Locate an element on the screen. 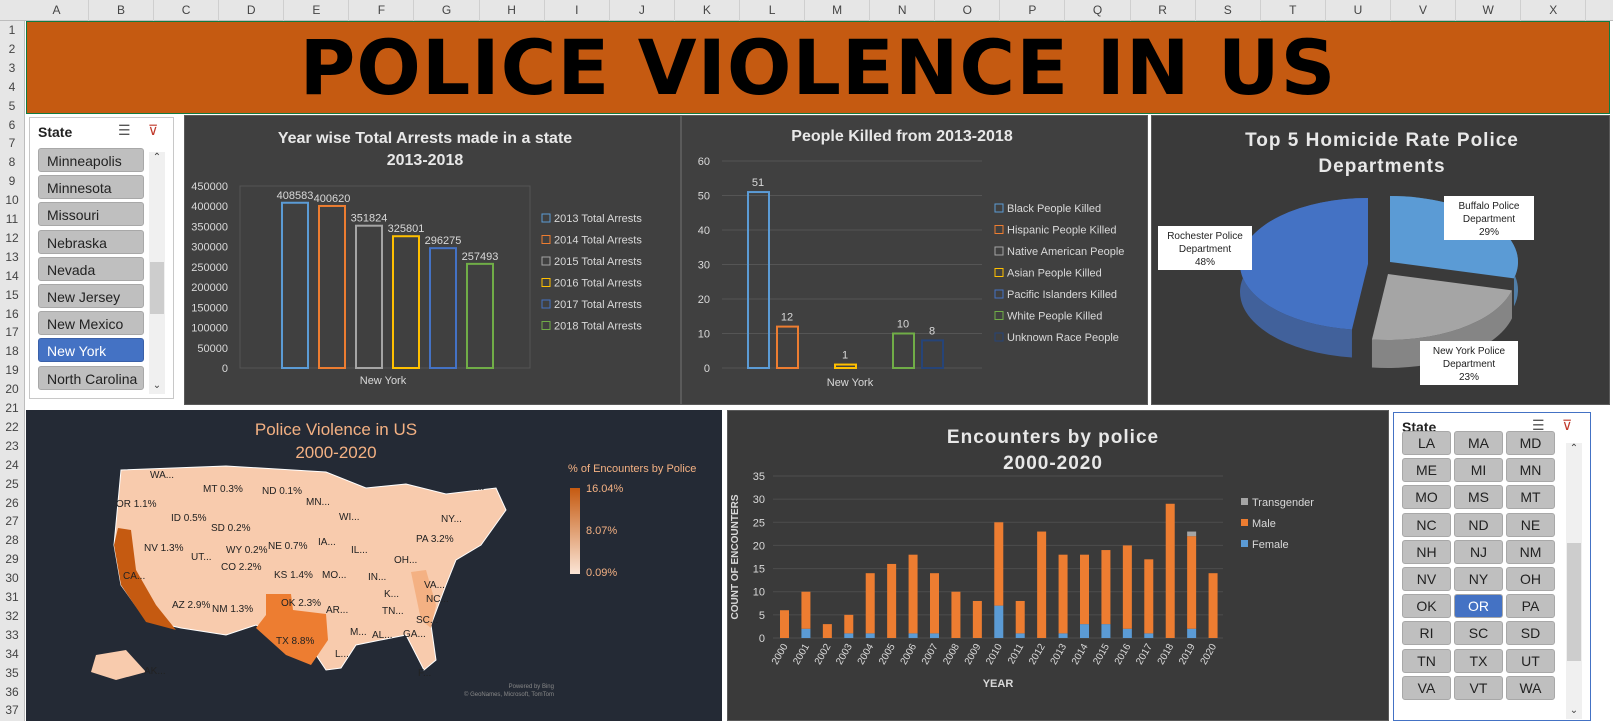 The image size is (1613, 722). slicer-item: Minnesota is located at coordinates (91, 187).